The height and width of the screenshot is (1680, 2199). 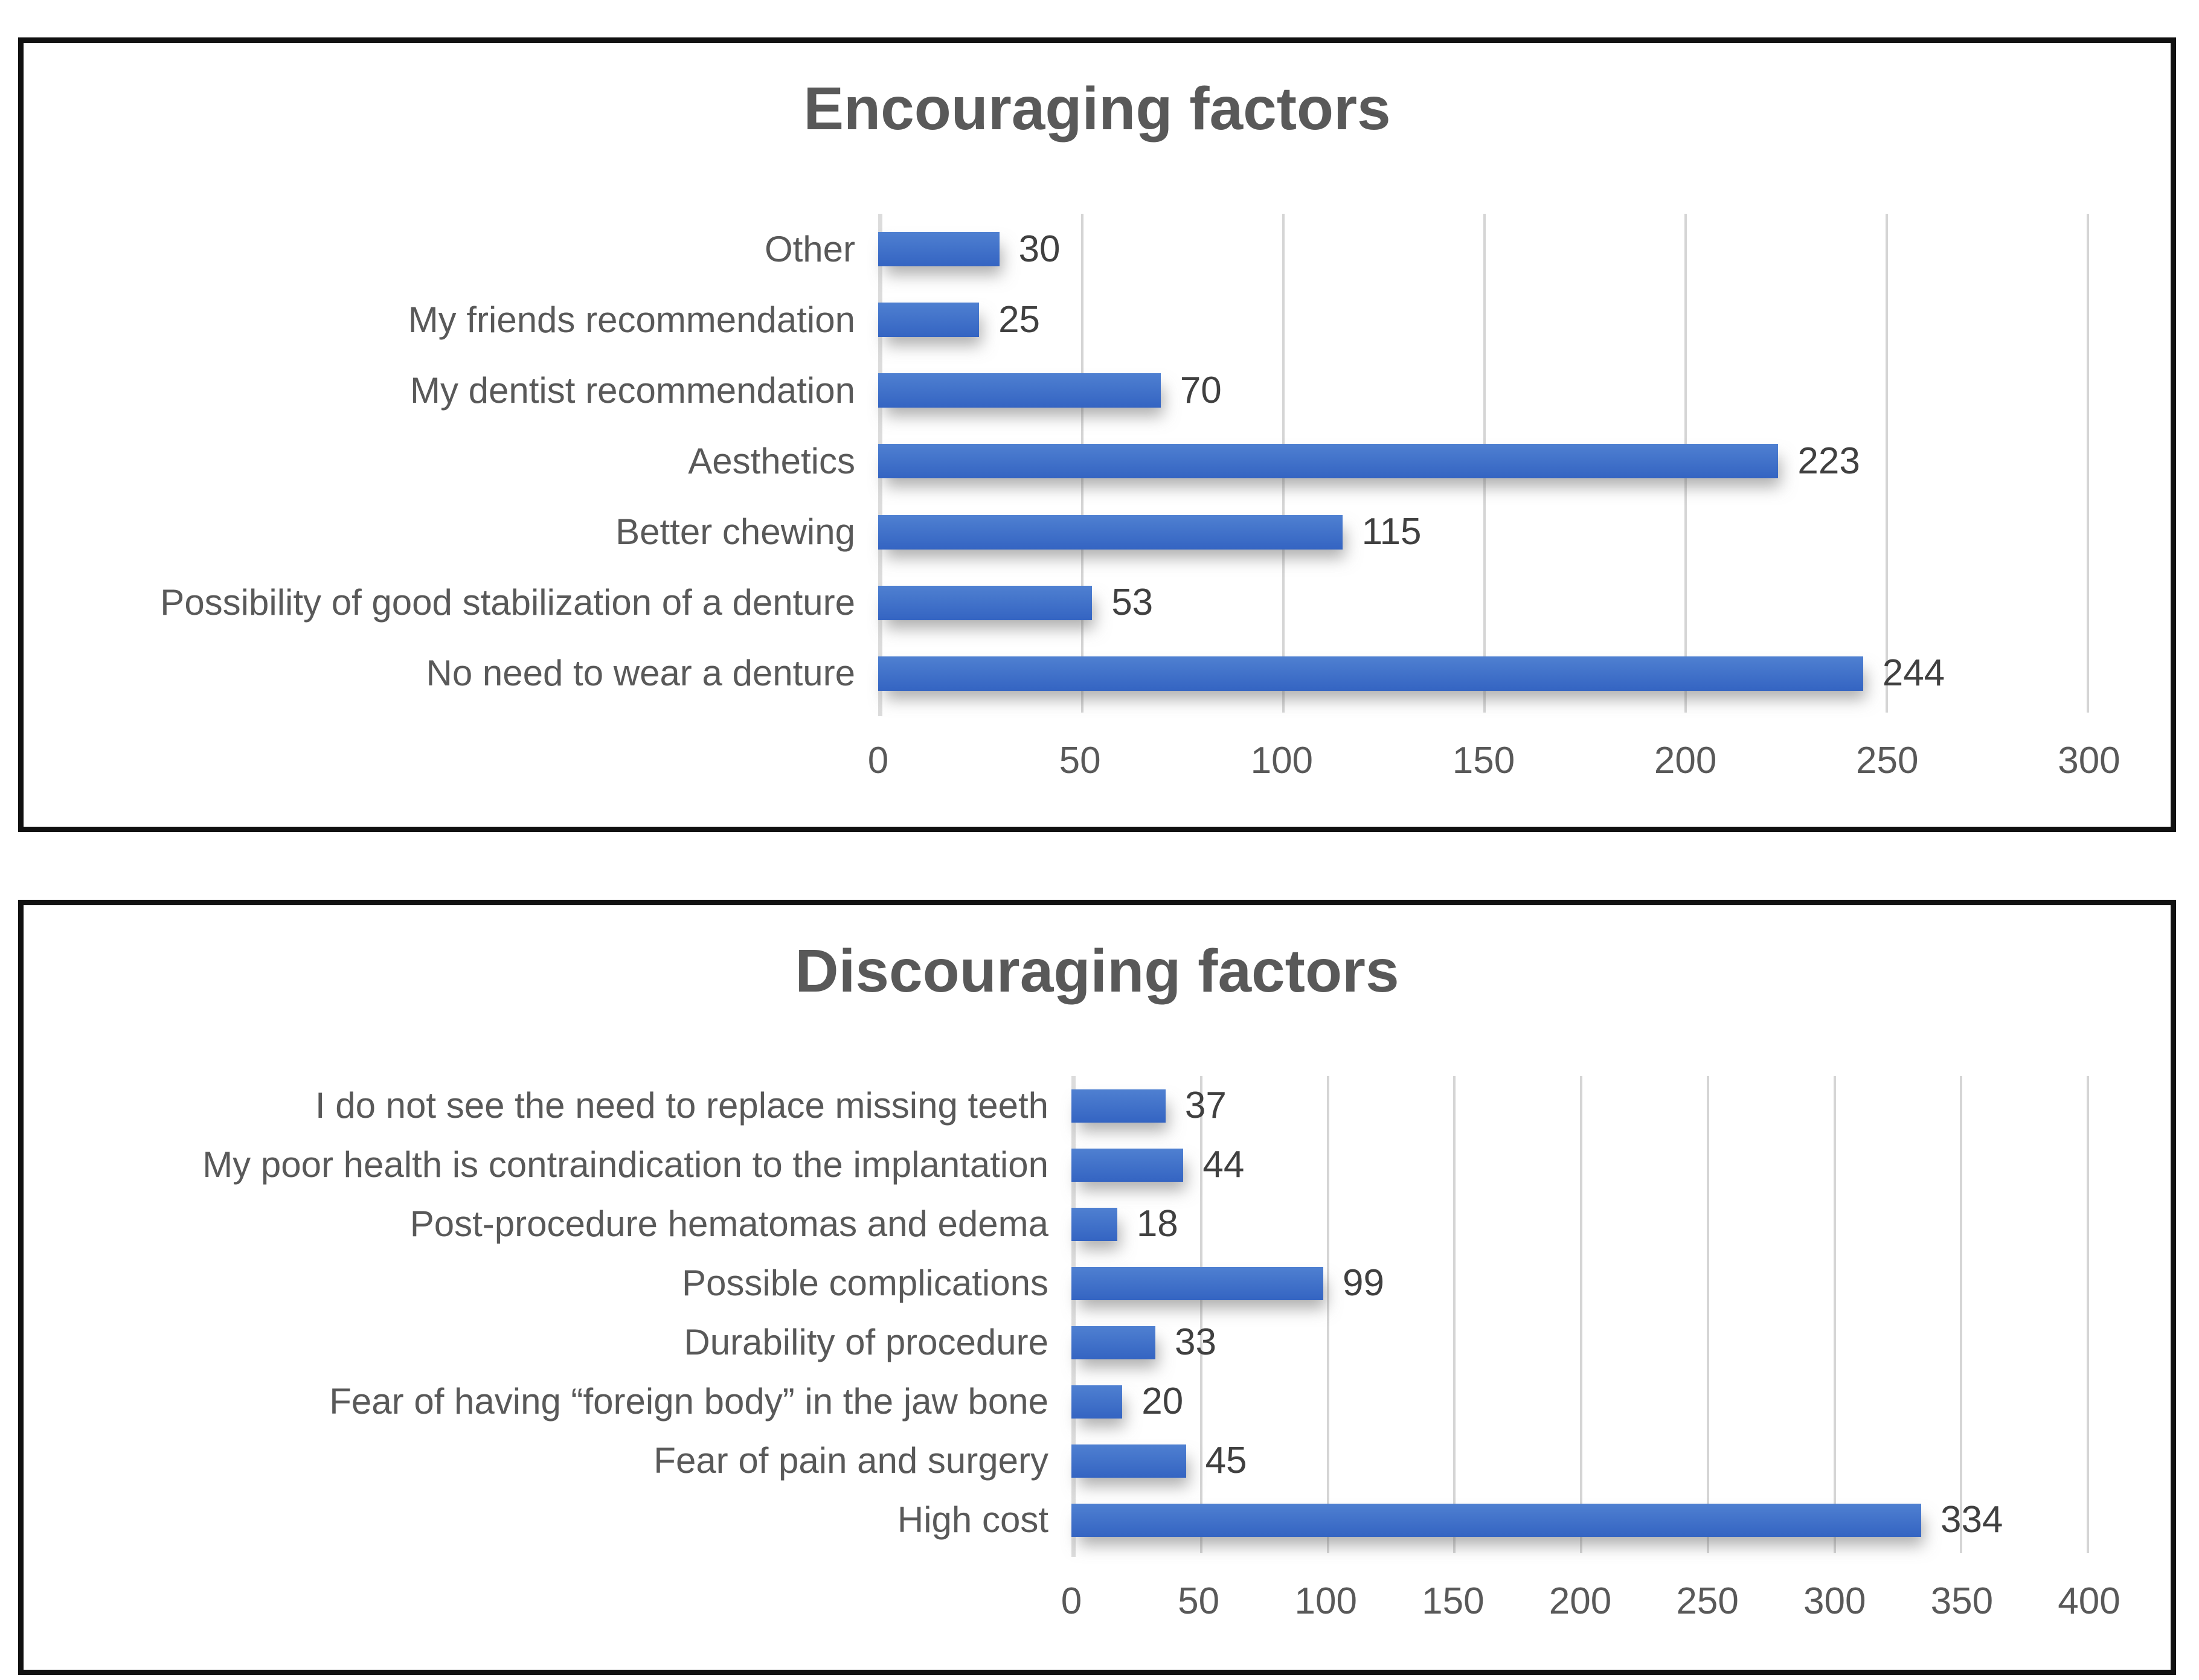 I want to click on x-tick-label: 350, so click(x=1962, y=1601).